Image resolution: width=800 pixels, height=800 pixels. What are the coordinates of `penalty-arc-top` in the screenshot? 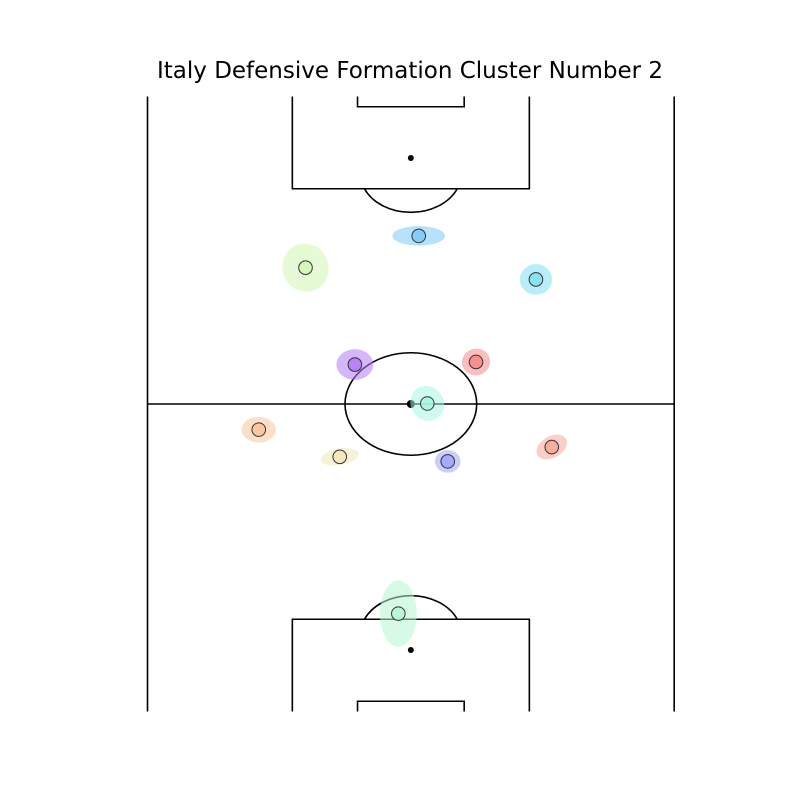 It's located at (410, 201).